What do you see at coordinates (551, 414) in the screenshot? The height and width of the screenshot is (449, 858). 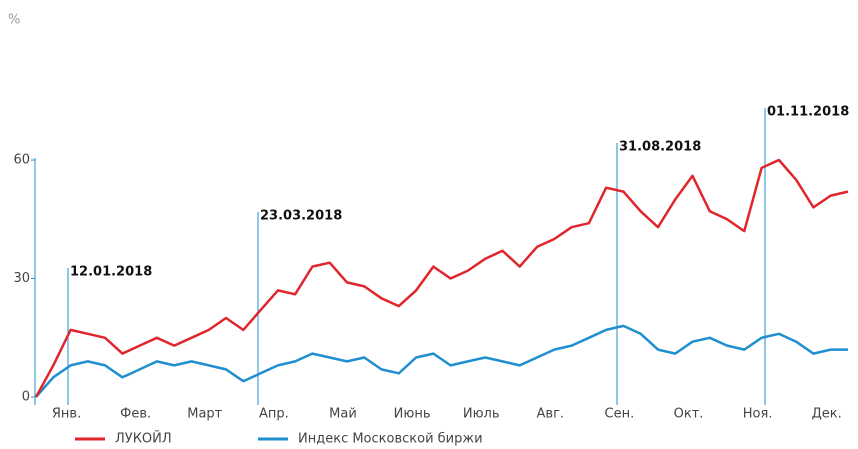 I see `x-tick-label: Авг.` at bounding box center [551, 414].